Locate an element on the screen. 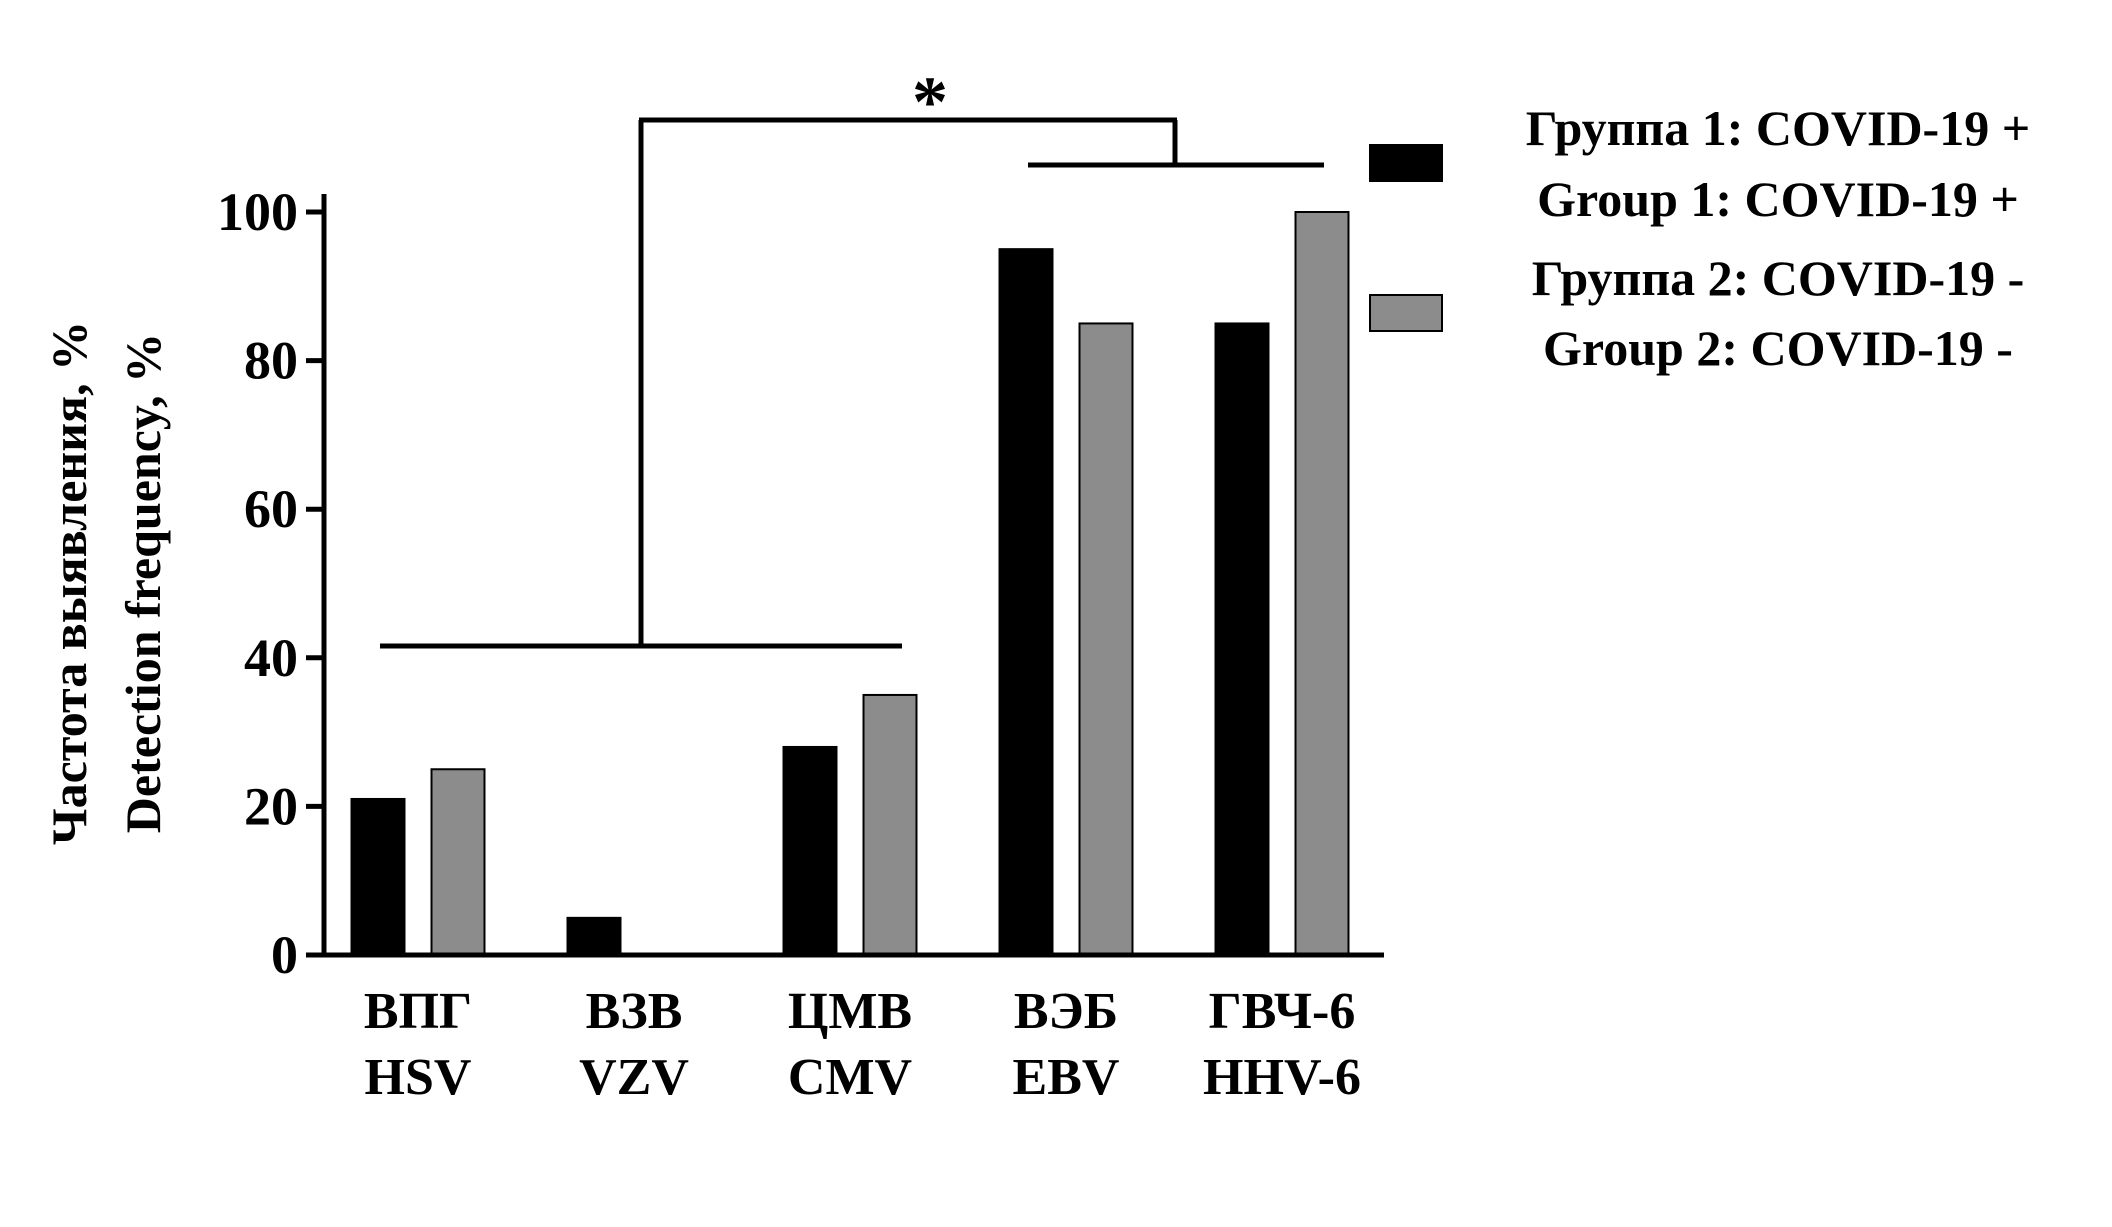  x-tick-label-5-2: HHV-6 is located at coordinates (1282, 1077).